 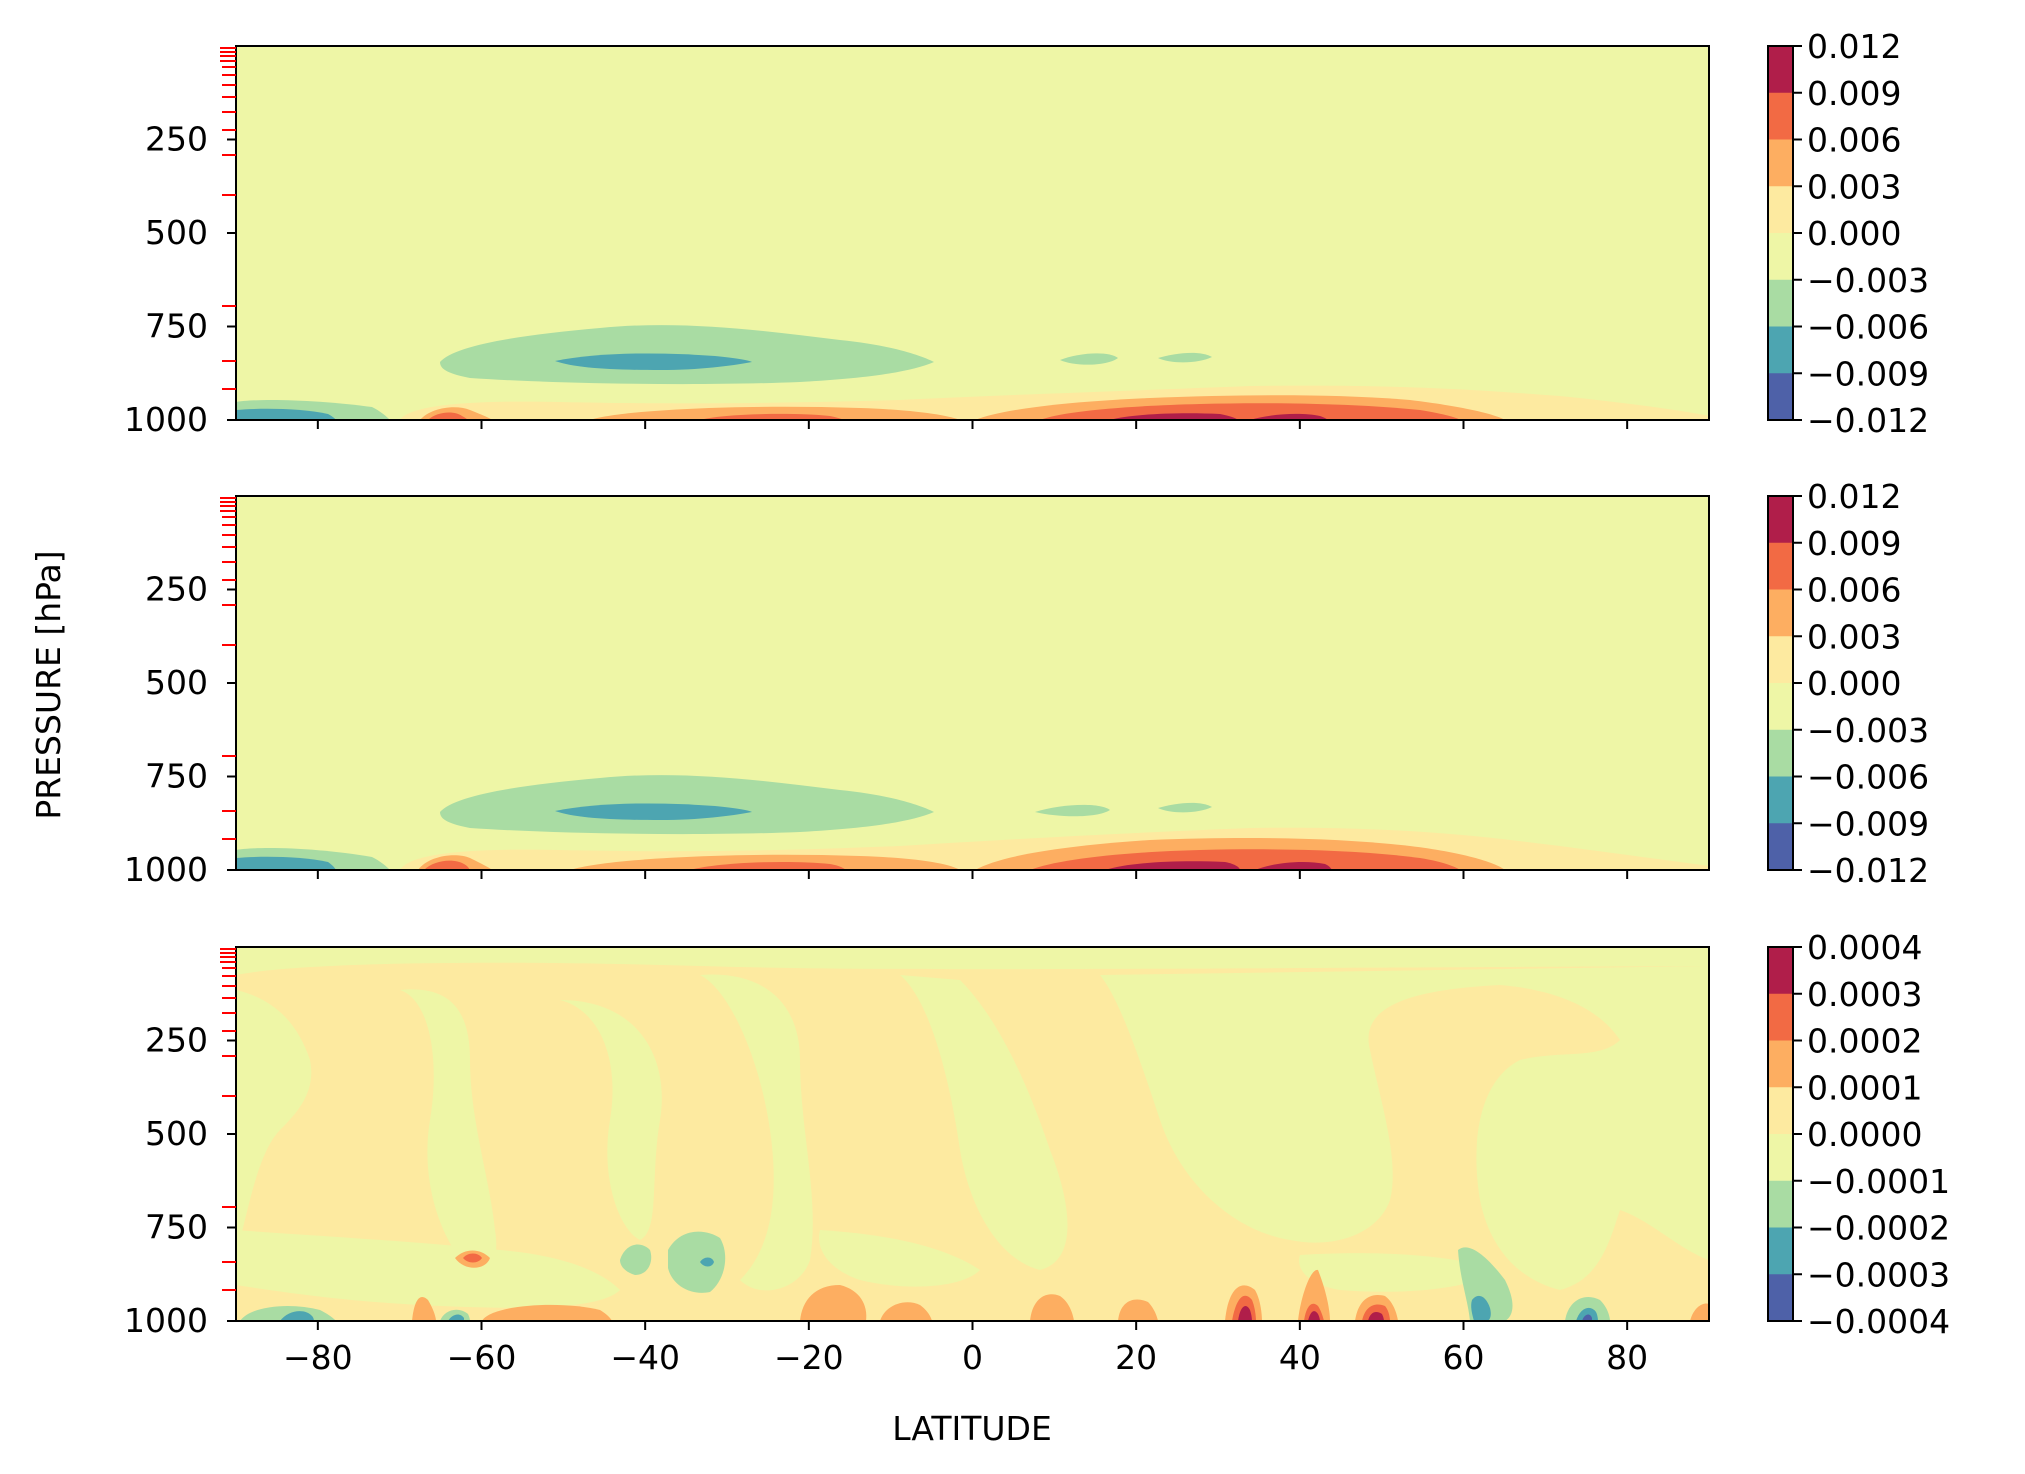 I want to click on colorbar-tick-label: 0.0001, so click(x=1864, y=1087).